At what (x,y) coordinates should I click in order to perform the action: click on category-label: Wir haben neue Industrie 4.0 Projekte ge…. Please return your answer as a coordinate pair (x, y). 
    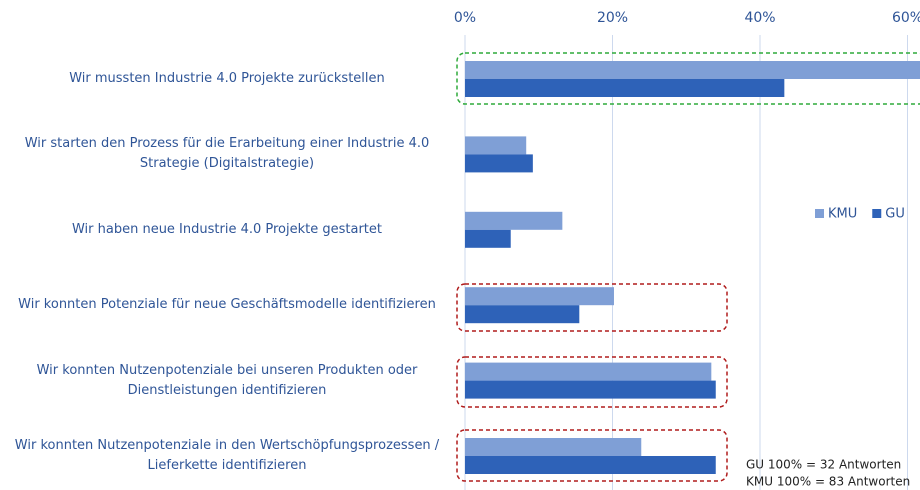
    Looking at the image, I should click on (227, 229).